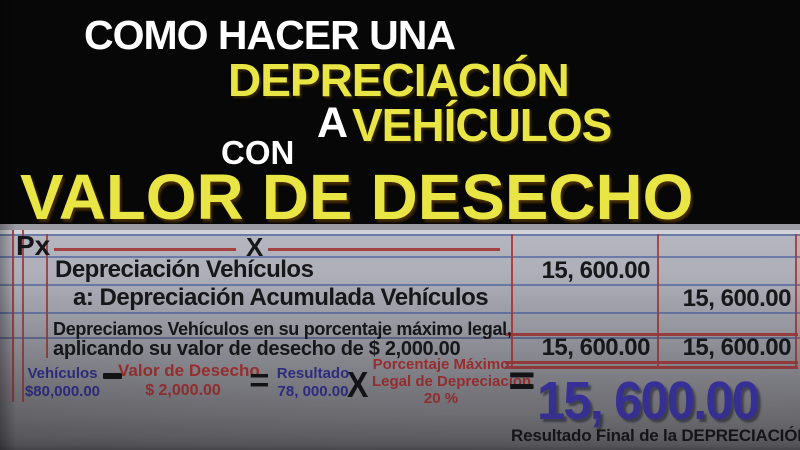  What do you see at coordinates (796, 300) in the screenshot?
I see `right-edge-line` at bounding box center [796, 300].